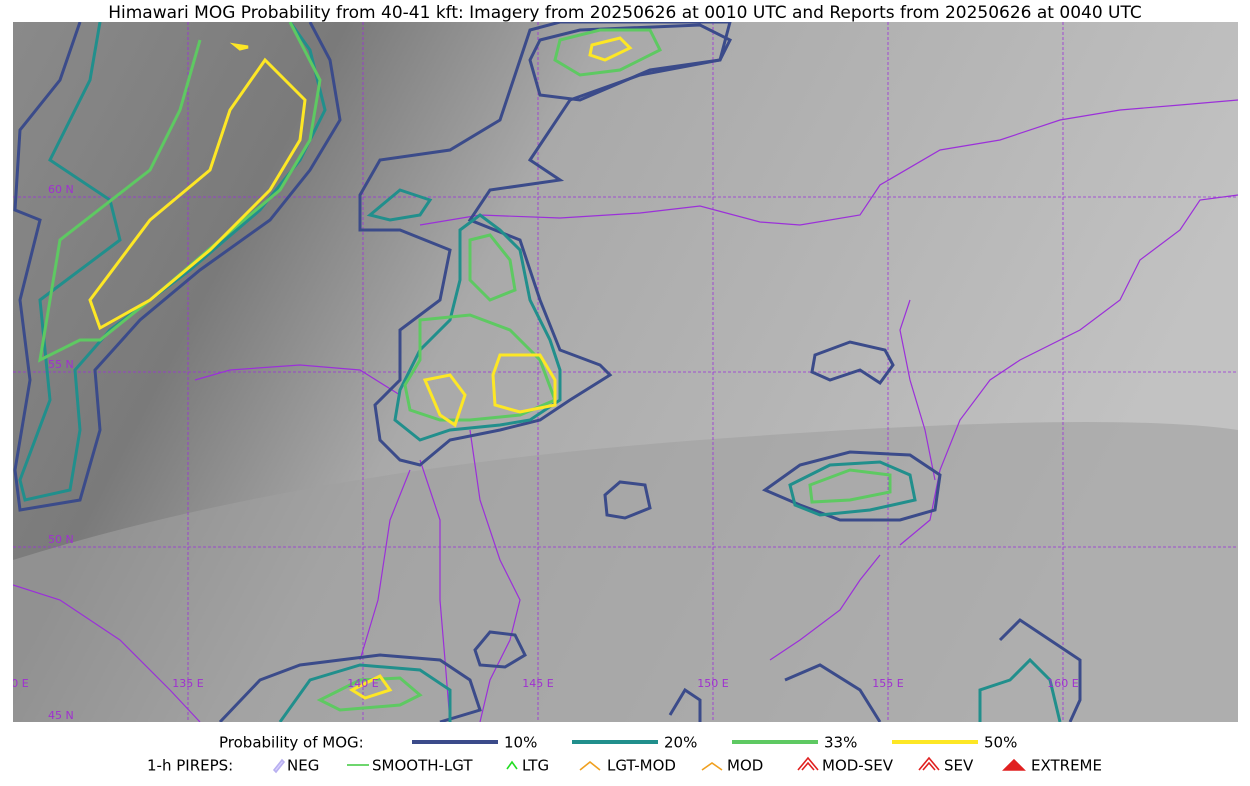 The image size is (1250, 786). What do you see at coordinates (641, 766) in the screenshot?
I see `legend-label: LGT-MOD` at bounding box center [641, 766].